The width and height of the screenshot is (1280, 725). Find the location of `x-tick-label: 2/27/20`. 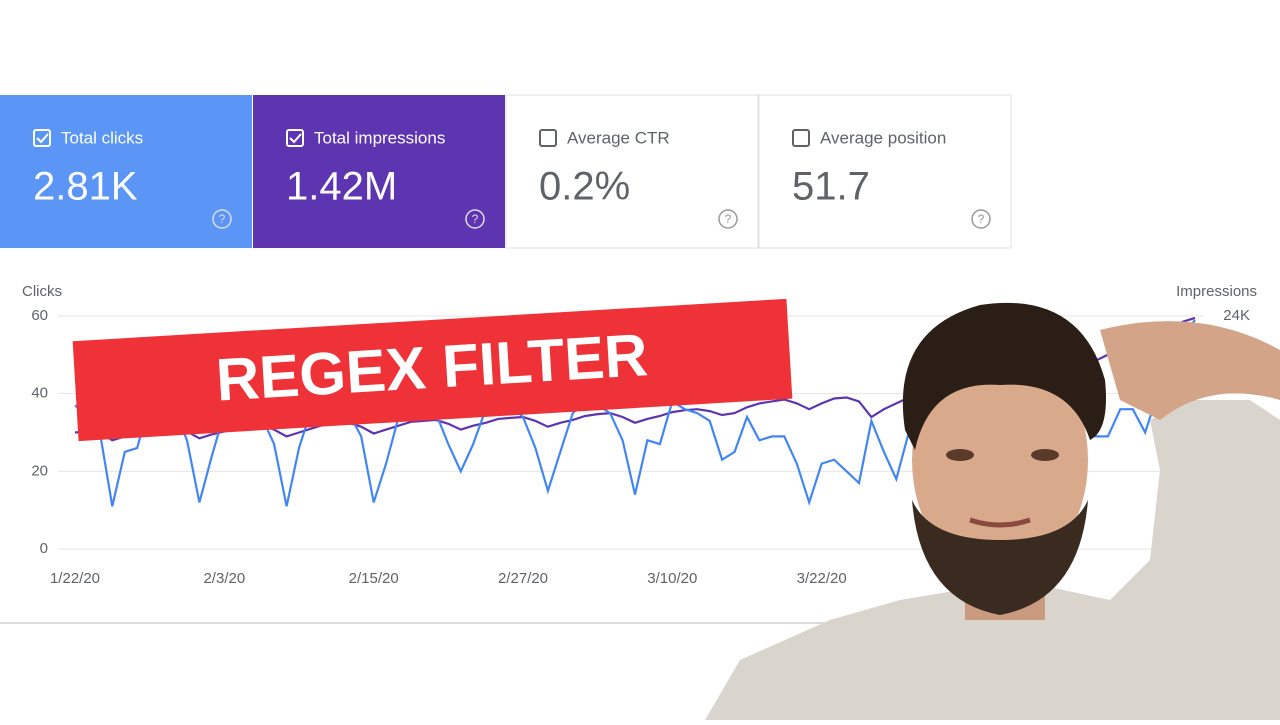

x-tick-label: 2/27/20 is located at coordinates (523, 578).